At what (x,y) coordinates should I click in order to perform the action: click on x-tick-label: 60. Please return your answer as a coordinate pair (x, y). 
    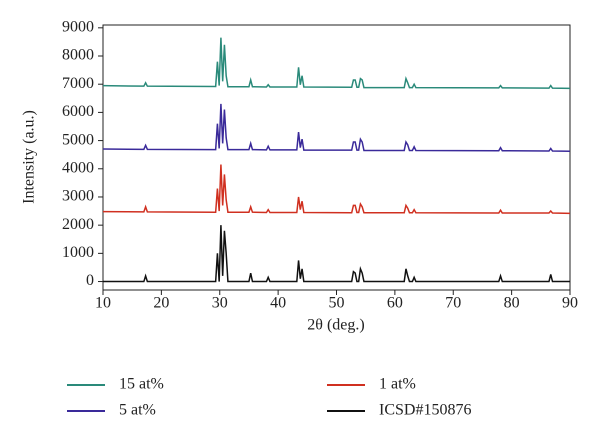
    Looking at the image, I should click on (395, 303).